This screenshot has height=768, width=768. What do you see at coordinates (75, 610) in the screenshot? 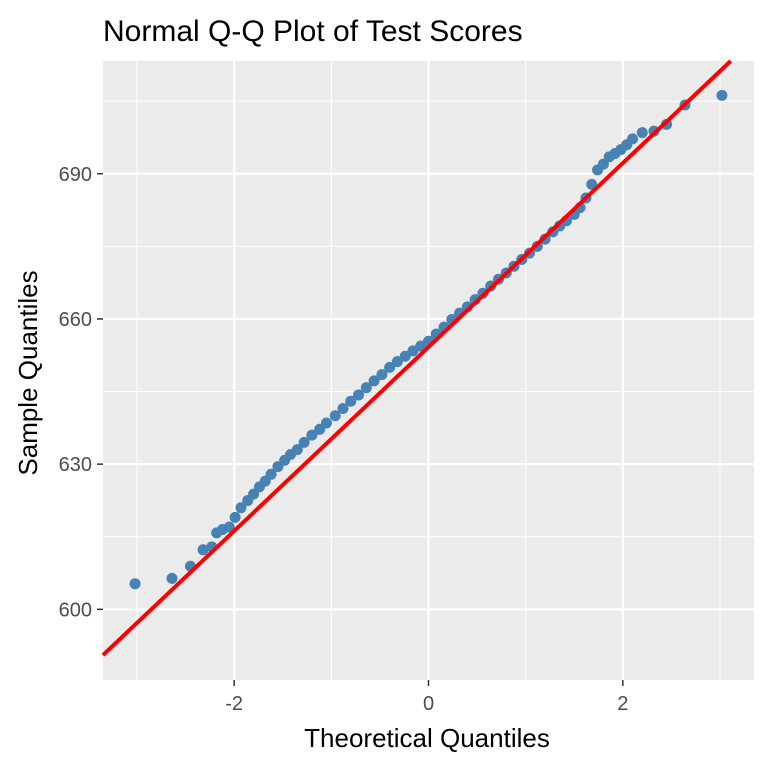
I see `y-tick-label: 600` at bounding box center [75, 610].